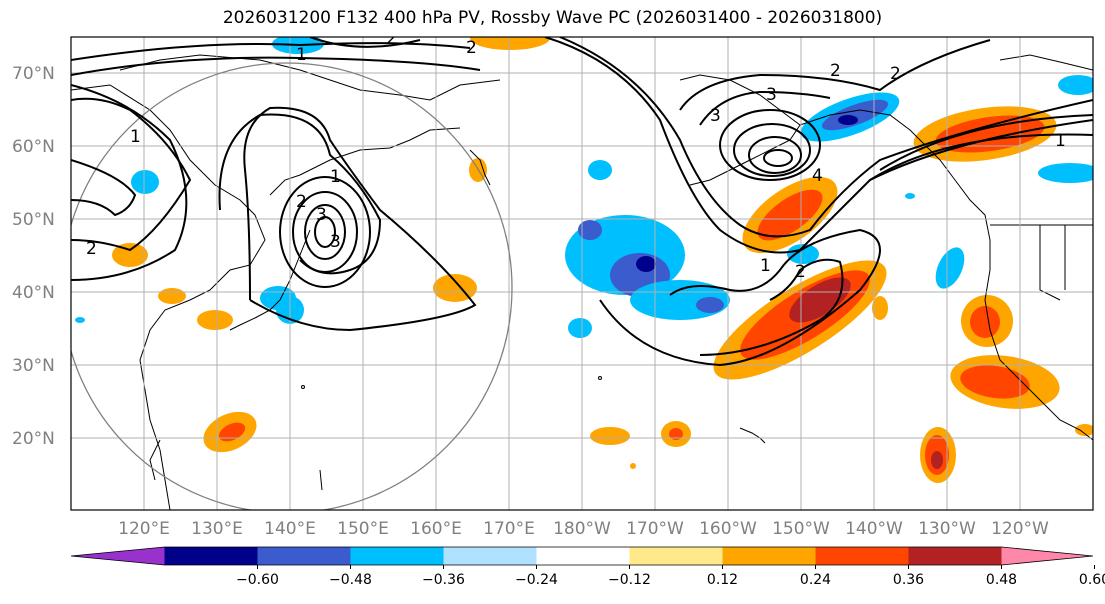 The height and width of the screenshot is (604, 1105). What do you see at coordinates (33, 256) in the screenshot?
I see `latitude-labels: 70°N 60°N 50°N 40°N 30°N 20°N` at bounding box center [33, 256].